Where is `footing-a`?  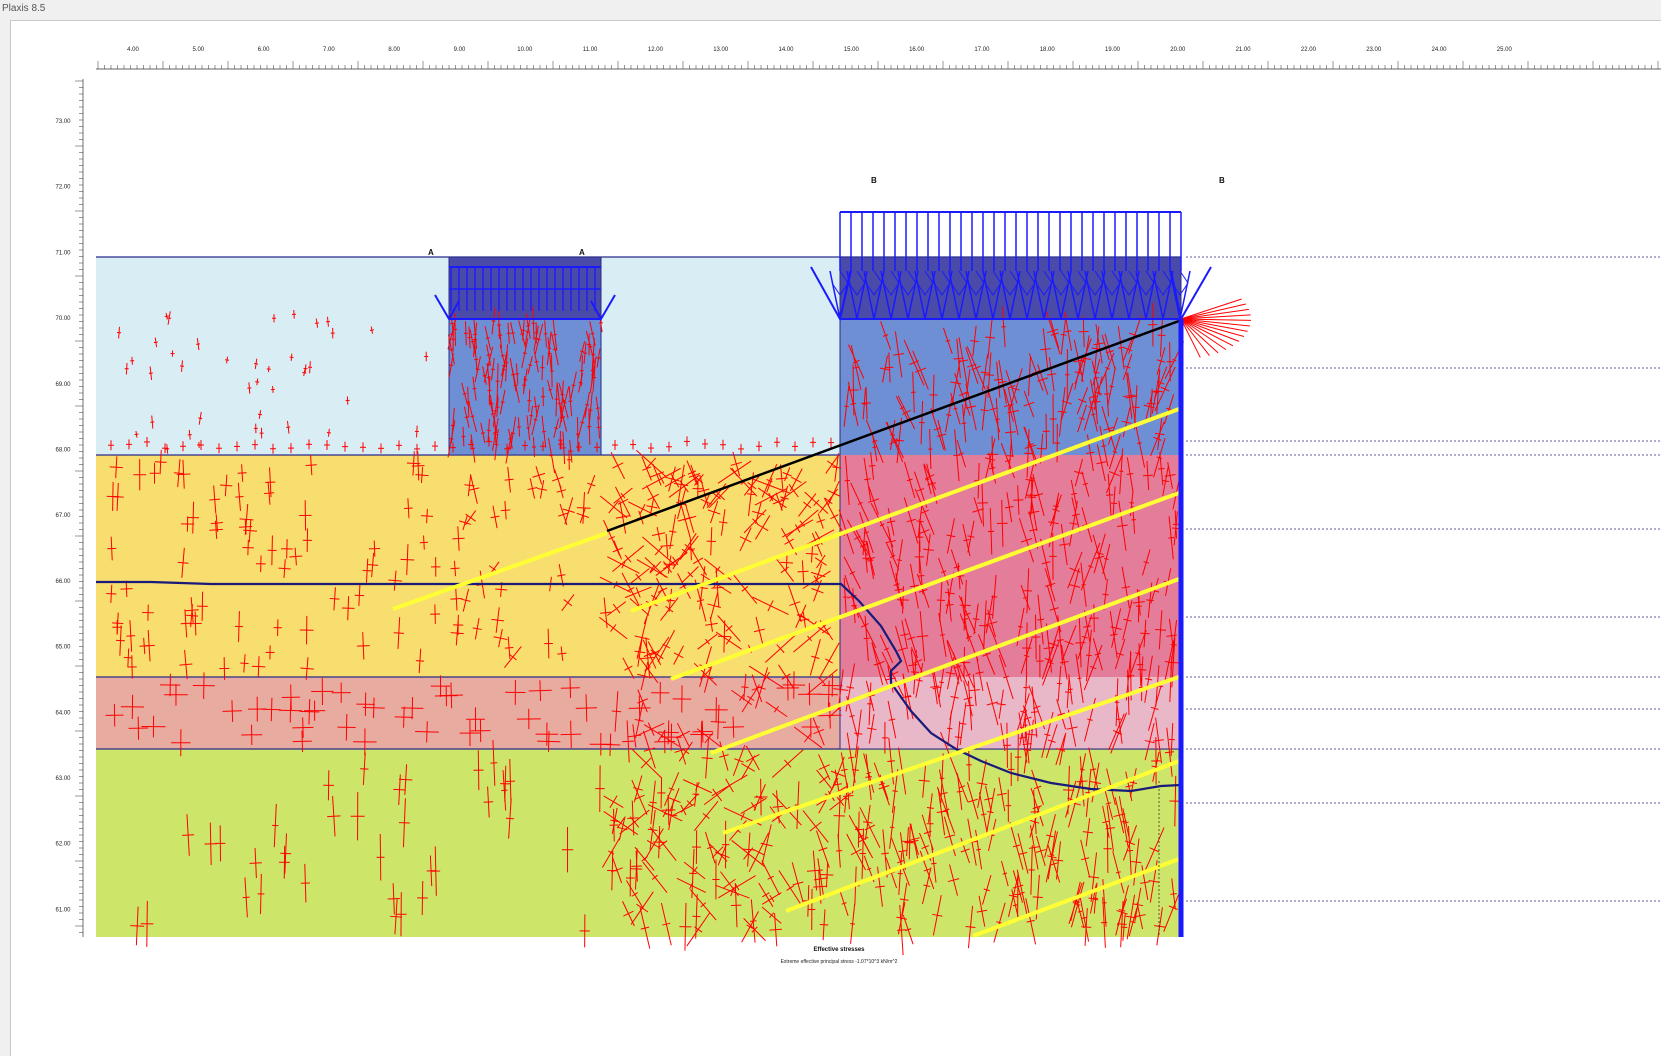
footing-a is located at coordinates (525, 356).